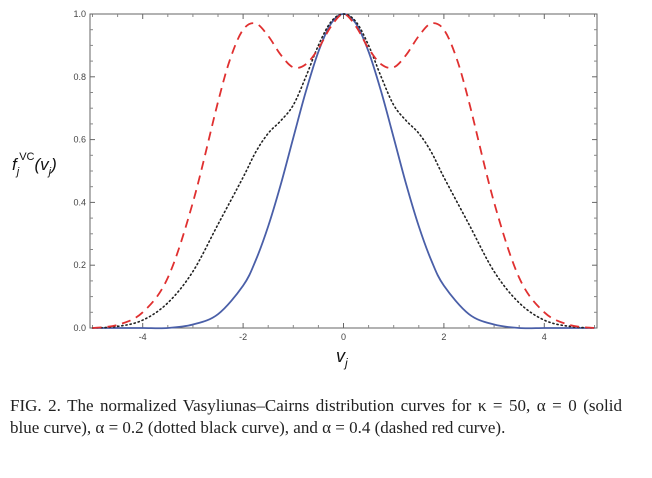 This screenshot has width=652, height=478. What do you see at coordinates (79, 265) in the screenshot?
I see `y-tick-label: 0.2` at bounding box center [79, 265].